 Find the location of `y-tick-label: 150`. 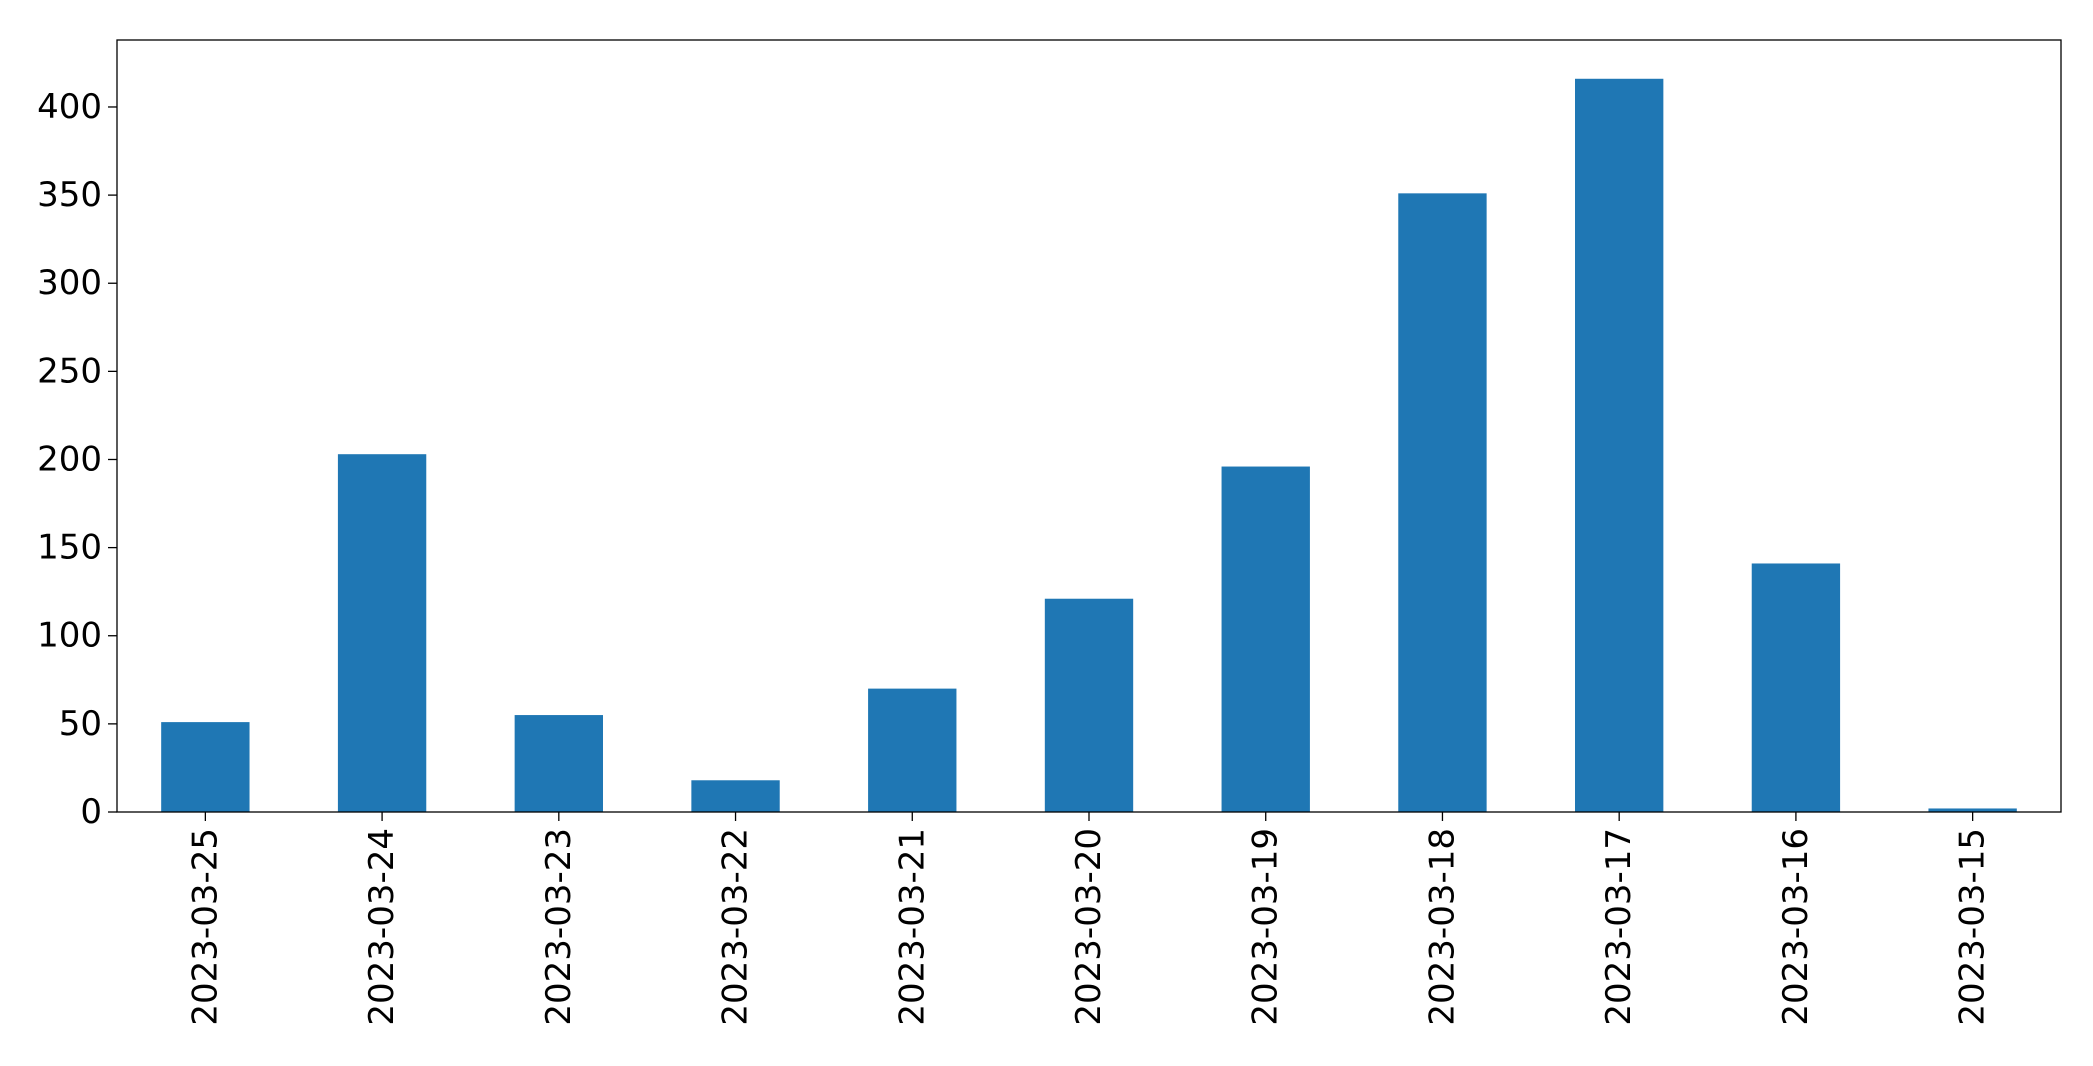

y-tick-label: 150 is located at coordinates (69, 548).